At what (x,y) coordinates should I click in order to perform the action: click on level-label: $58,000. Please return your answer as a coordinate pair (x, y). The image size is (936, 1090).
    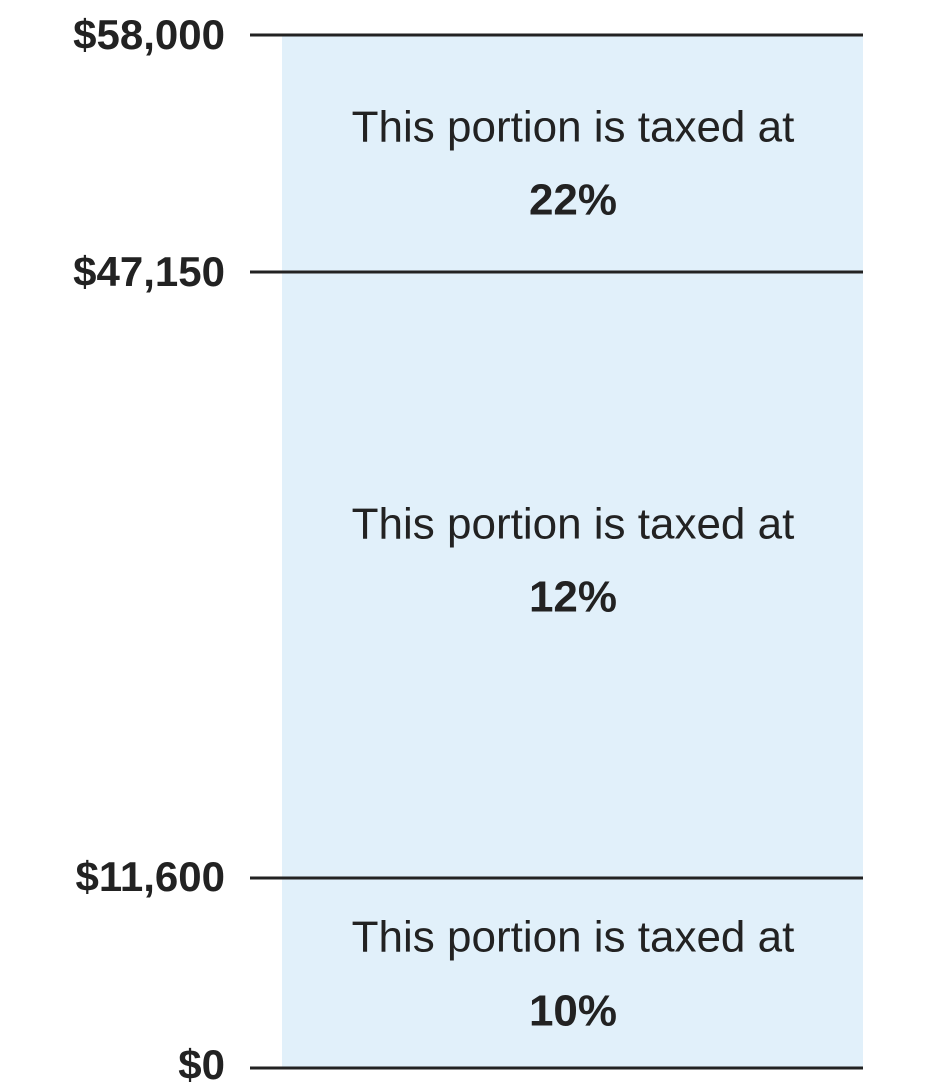
    Looking at the image, I should click on (149, 34).